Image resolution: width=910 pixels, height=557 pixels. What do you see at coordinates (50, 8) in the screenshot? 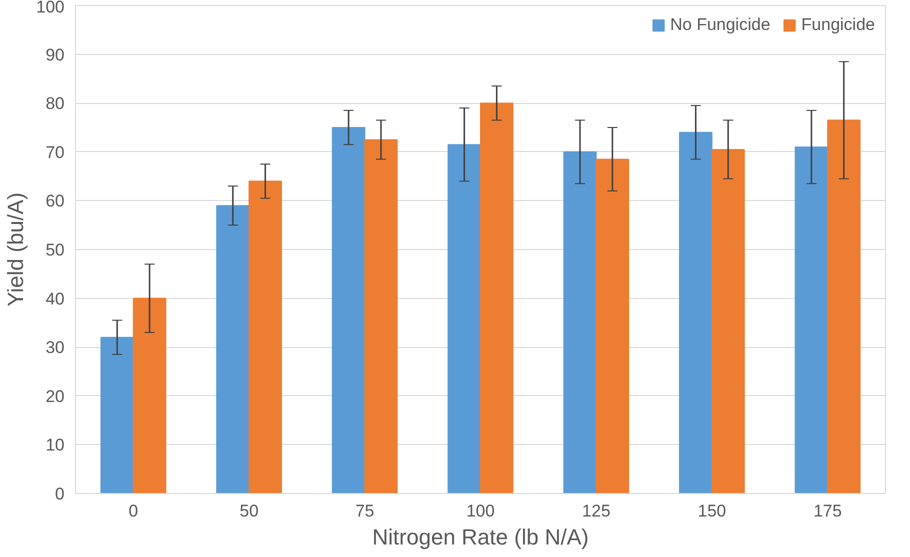
I see `y-tick-label: 100` at bounding box center [50, 8].